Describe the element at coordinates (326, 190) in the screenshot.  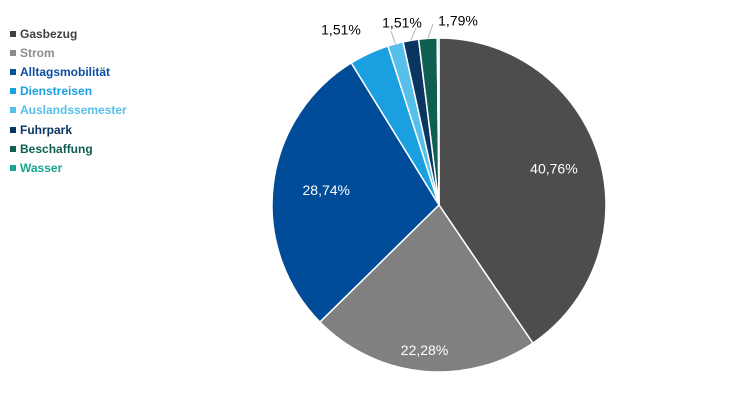
I see `slice-data-label: 28,74%` at that location.